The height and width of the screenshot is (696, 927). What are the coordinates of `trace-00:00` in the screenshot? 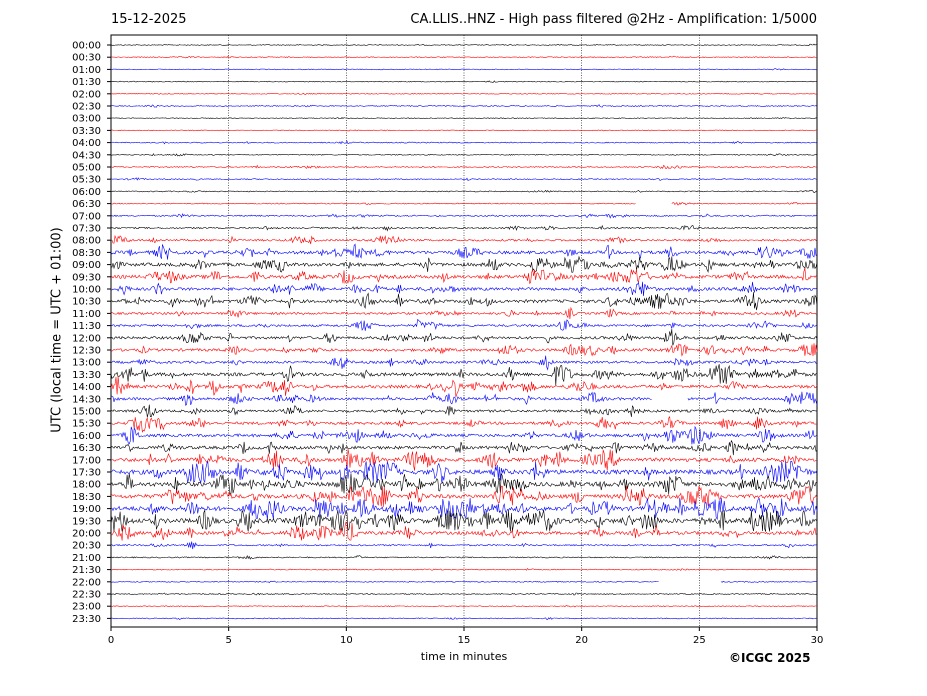 It's located at (464, 44).